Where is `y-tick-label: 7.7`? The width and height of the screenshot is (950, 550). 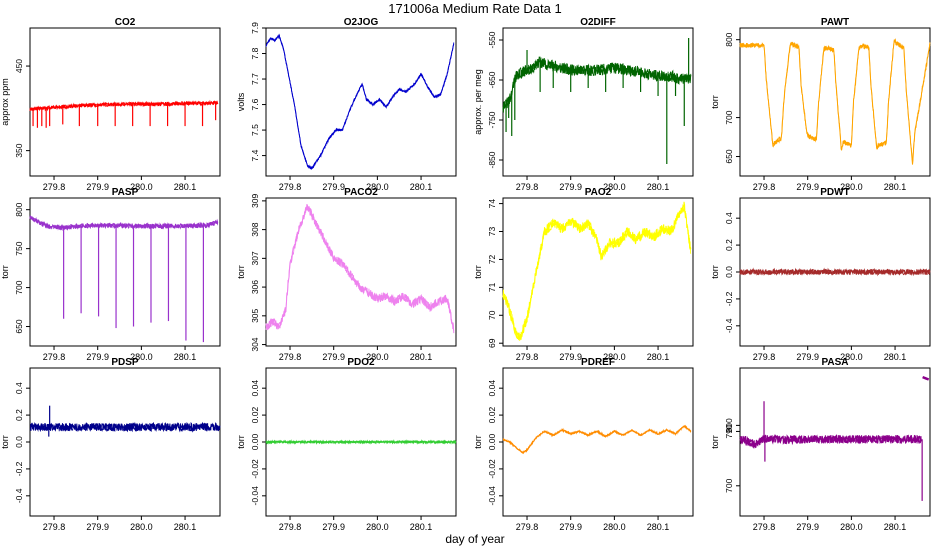 y-tick-label: 7.7 is located at coordinates (255, 79).